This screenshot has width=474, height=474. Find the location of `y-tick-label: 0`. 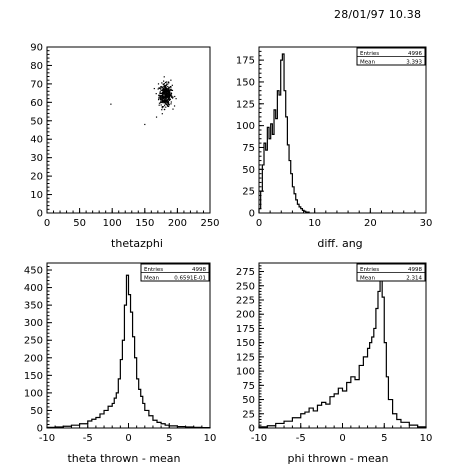

y-tick-label: 0 is located at coordinates (252, 429).